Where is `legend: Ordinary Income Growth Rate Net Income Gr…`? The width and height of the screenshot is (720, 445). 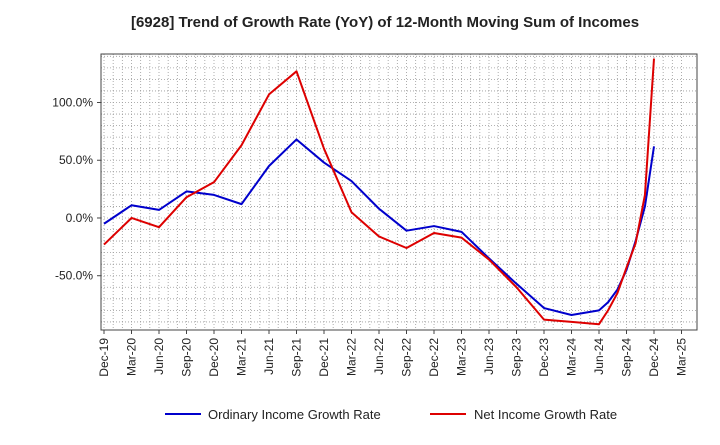 legend: Ordinary Income Growth Rate Net Income Gr… is located at coordinates (391, 414).